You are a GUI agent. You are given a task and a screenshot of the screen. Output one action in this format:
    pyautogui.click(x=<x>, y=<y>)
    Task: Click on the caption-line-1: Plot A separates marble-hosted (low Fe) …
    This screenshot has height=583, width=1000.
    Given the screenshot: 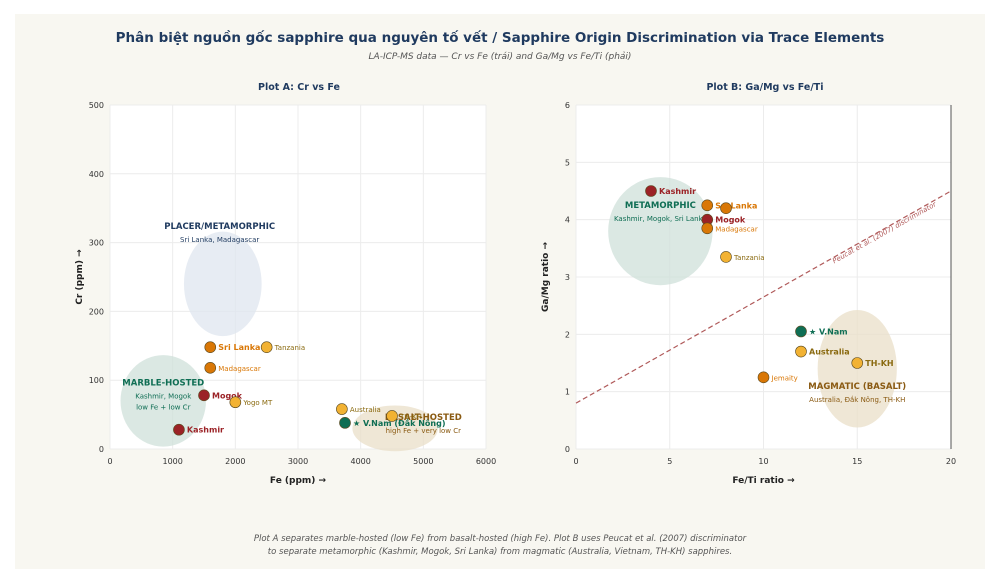 What is the action you would take?
    pyautogui.click(x=500, y=539)
    